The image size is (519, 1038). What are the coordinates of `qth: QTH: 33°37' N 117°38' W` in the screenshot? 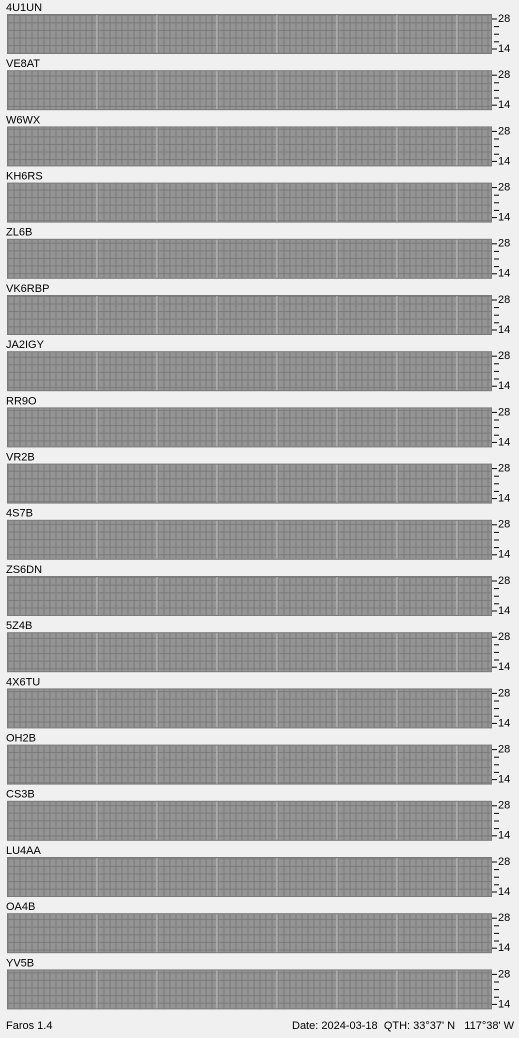 It's located at (449, 1026).